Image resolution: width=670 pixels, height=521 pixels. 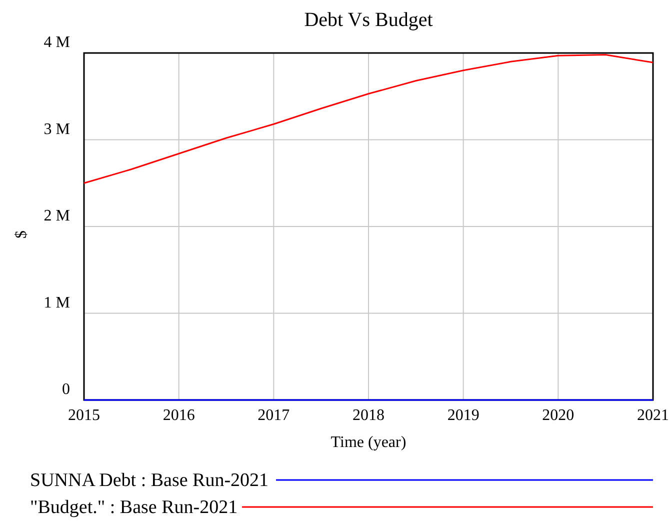 What do you see at coordinates (57, 42) in the screenshot?
I see `y-tick-label: 4 M` at bounding box center [57, 42].